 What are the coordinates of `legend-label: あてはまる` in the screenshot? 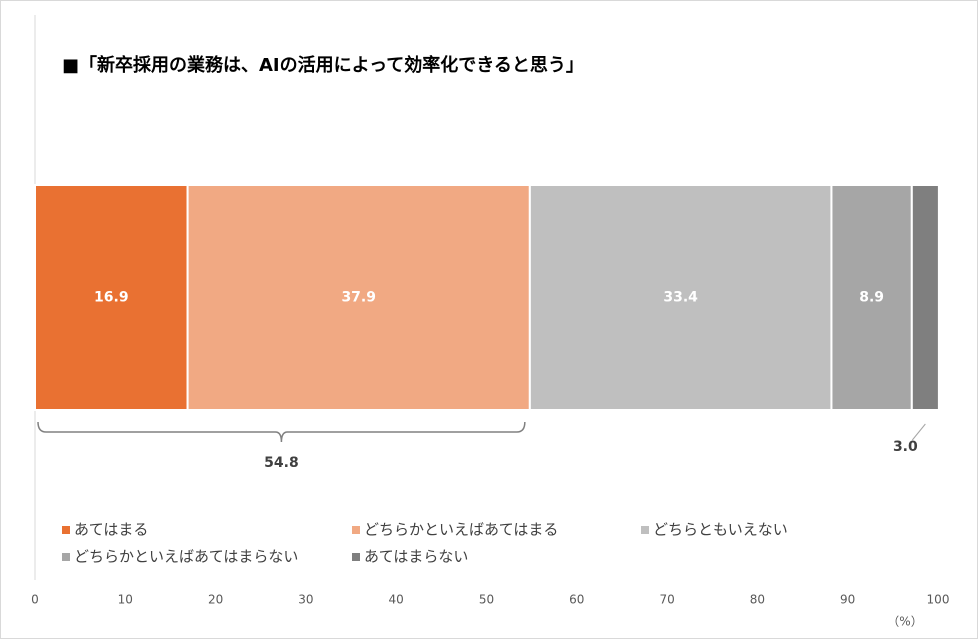 It's located at (111, 530).